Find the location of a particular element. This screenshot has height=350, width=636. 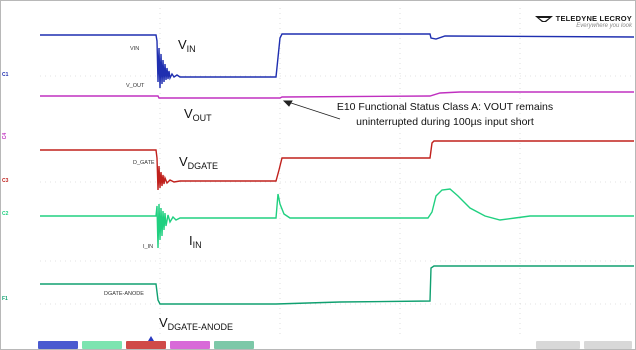

channel-marker-c4: C4 is located at coordinates (5, 136).